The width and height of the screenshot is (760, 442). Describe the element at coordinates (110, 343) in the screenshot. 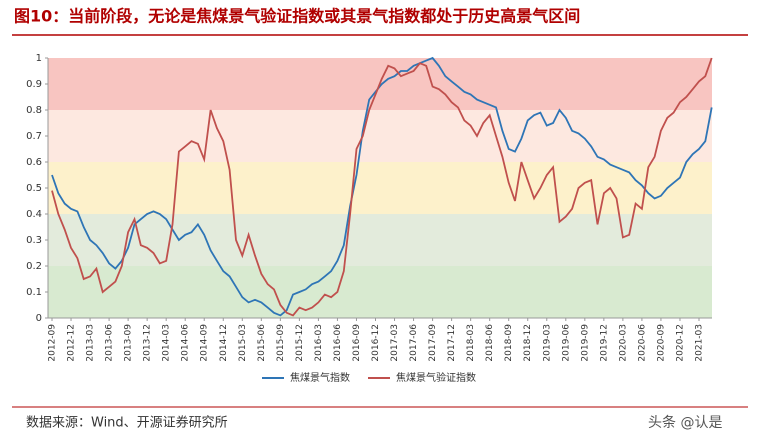

I see `x-tick-label: 2013-06` at that location.